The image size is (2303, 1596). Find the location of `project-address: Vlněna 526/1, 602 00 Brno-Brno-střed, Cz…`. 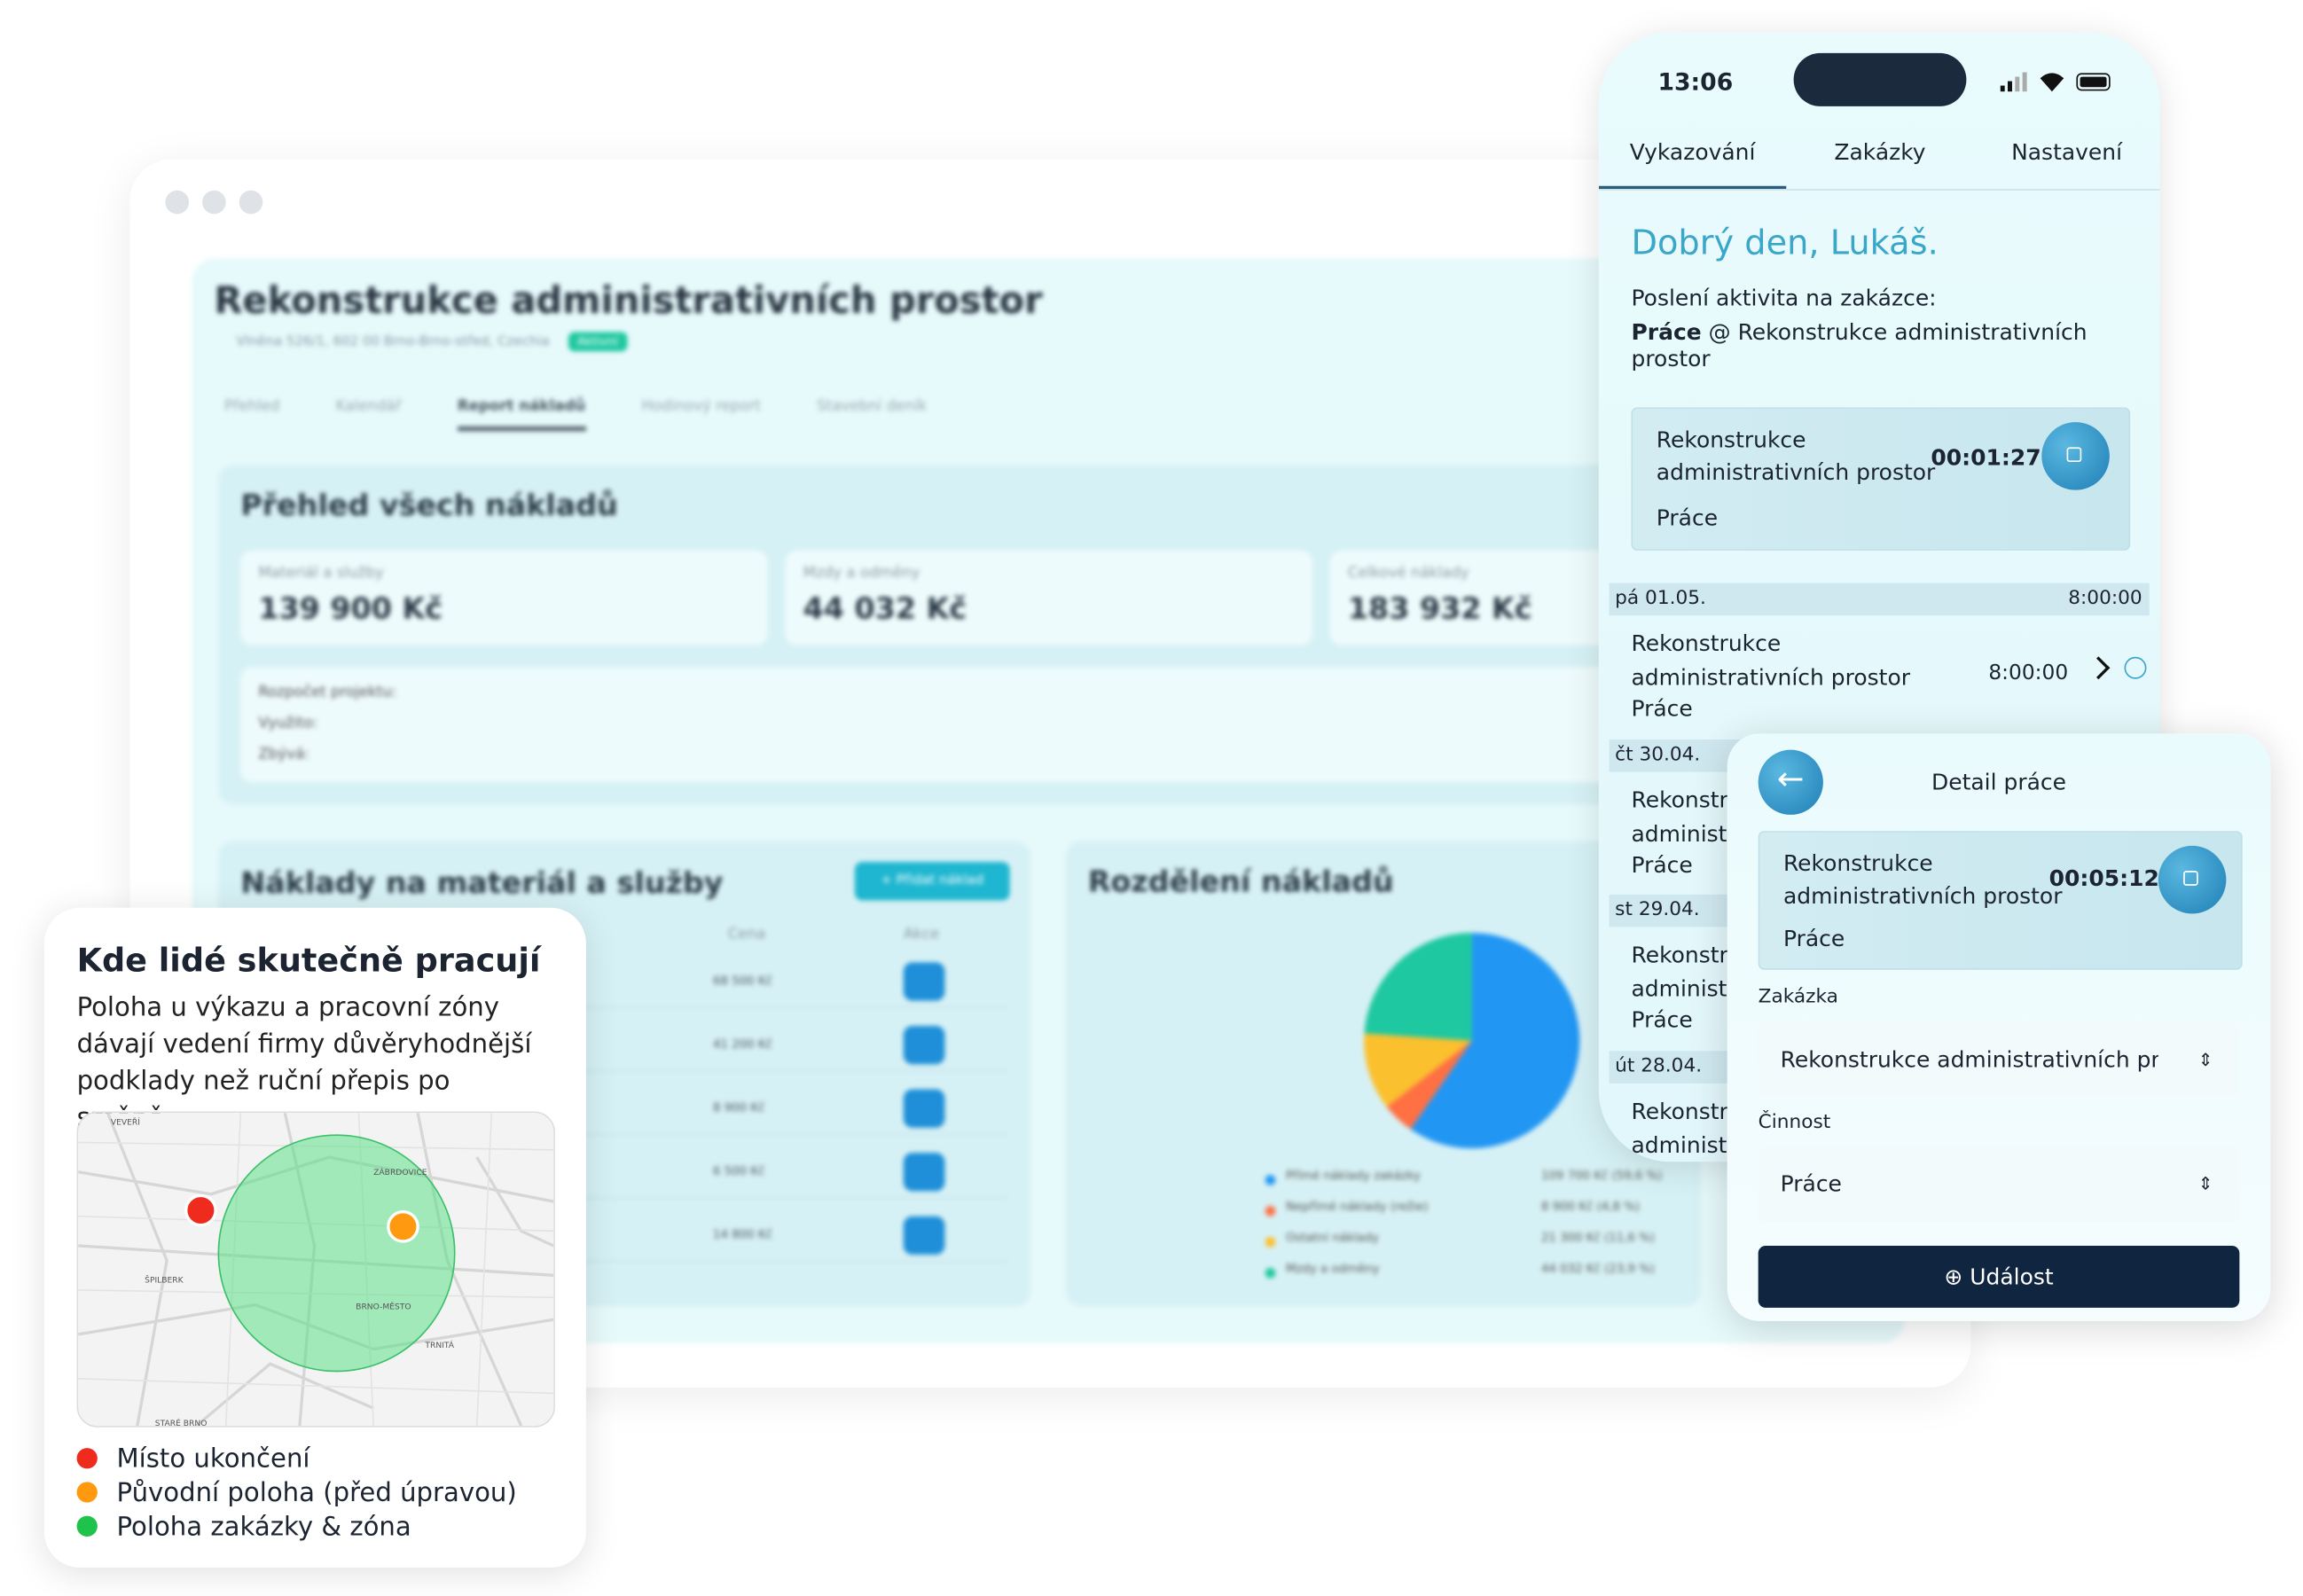

project-address: Vlněna 526/1, 602 00 Brno-Brno-střed, Cz… is located at coordinates (393, 342).